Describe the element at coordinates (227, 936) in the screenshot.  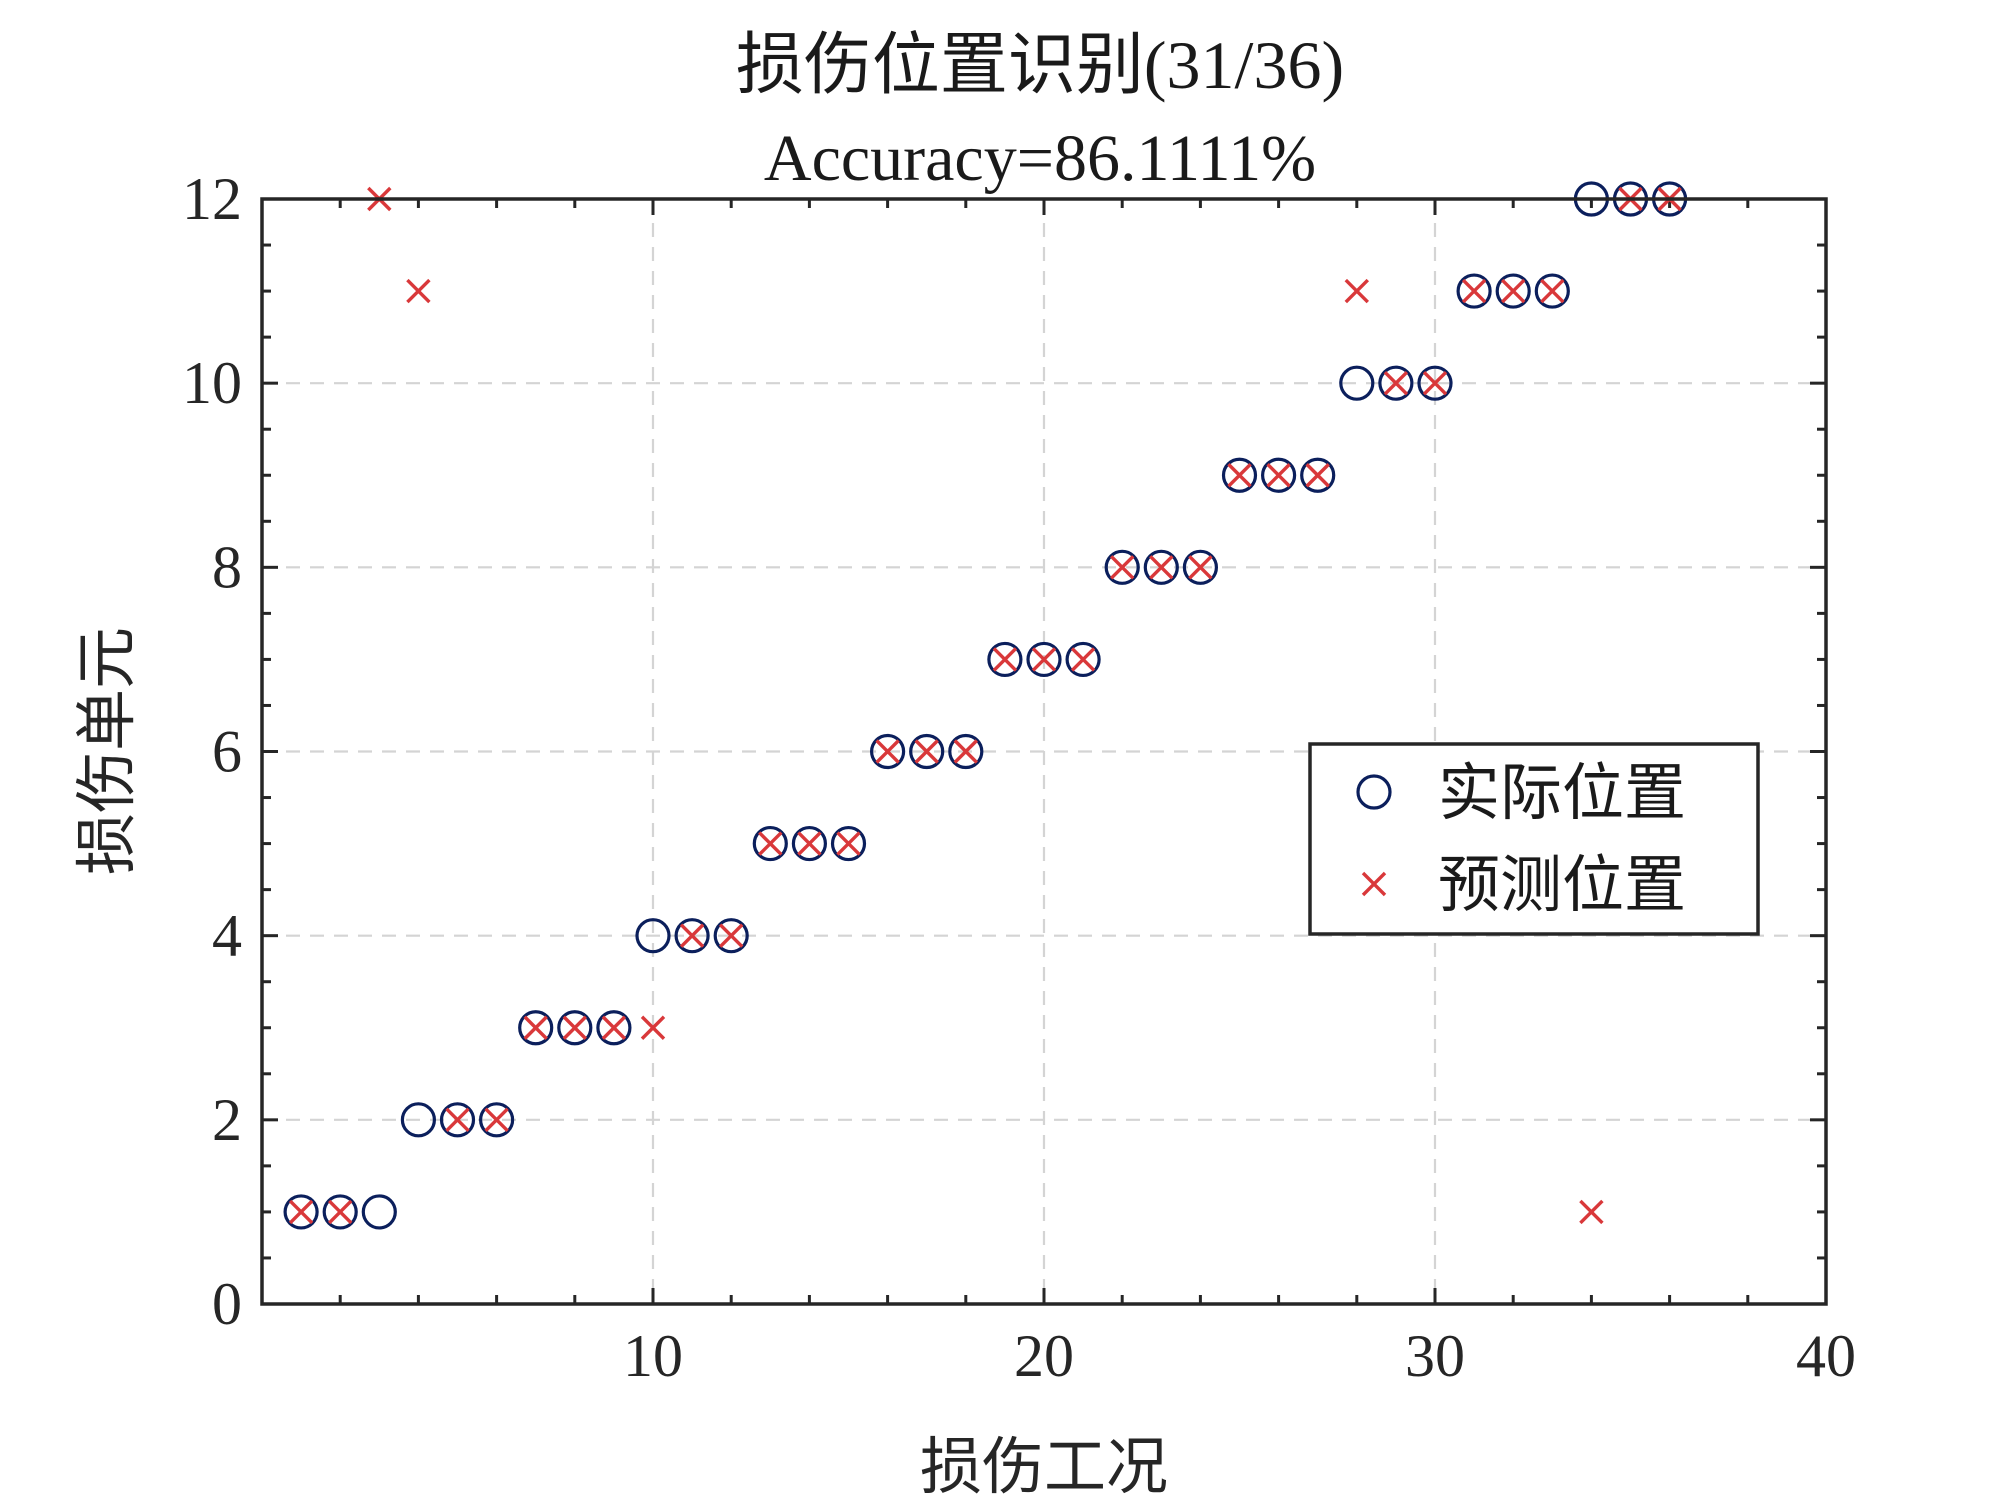
I see `y-tick-label: 4` at that location.